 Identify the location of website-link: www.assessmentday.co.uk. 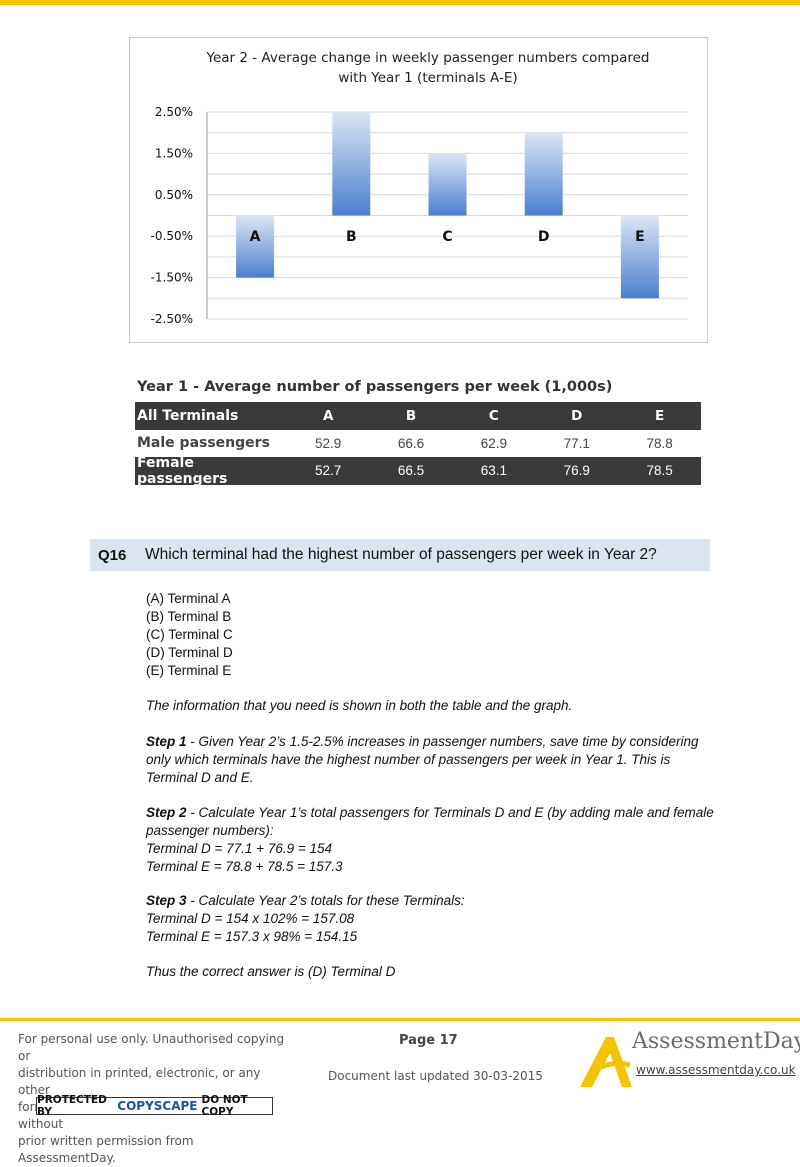
(716, 1070).